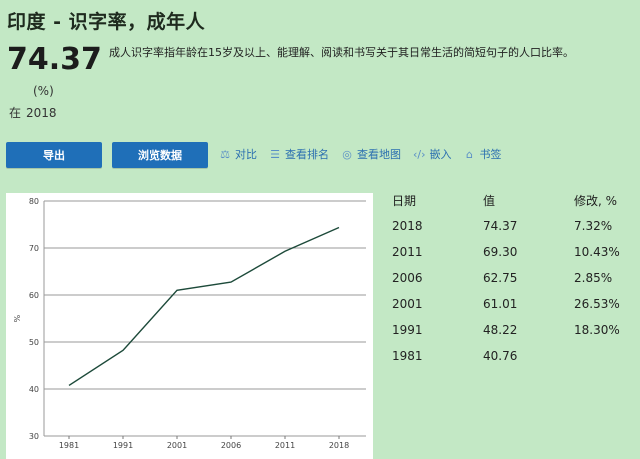 The height and width of the screenshot is (459, 640). I want to click on value-year: 2018, so click(41, 113).